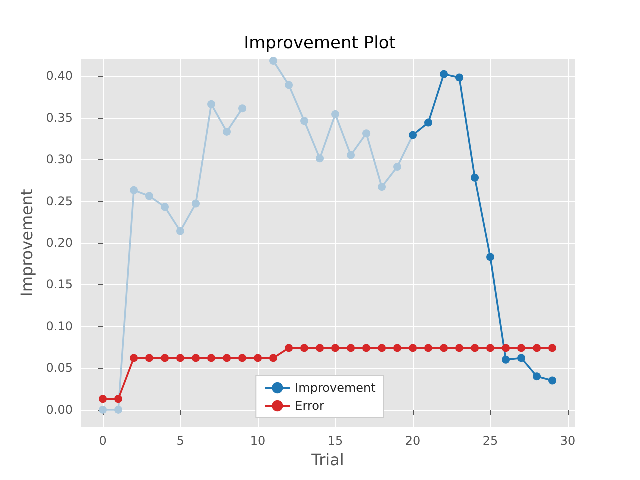  What do you see at coordinates (59, 409) in the screenshot?
I see `y-tick-label: 0.00` at bounding box center [59, 409].